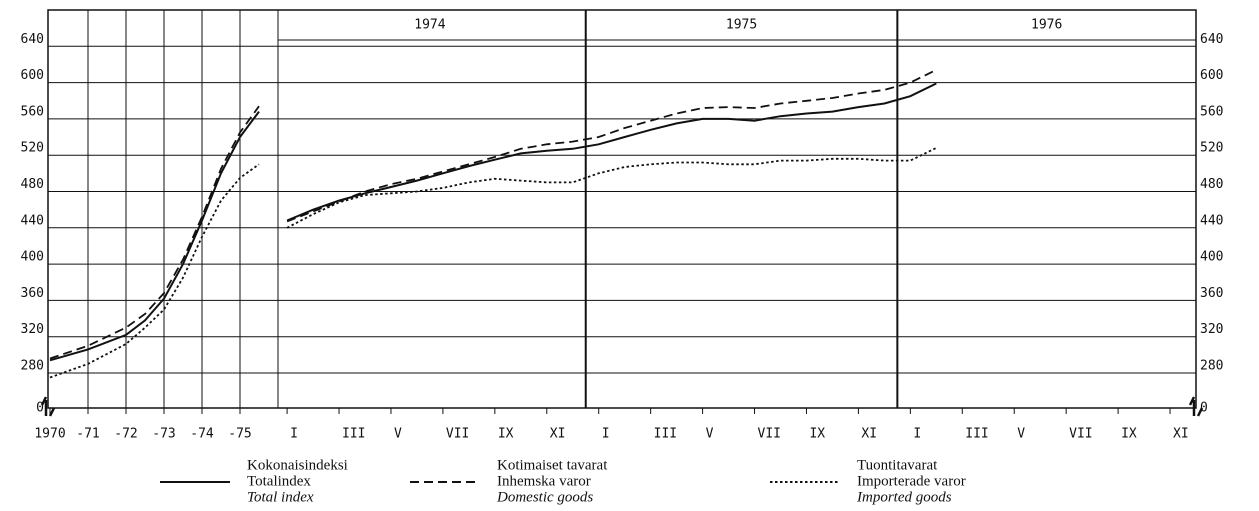 The height and width of the screenshot is (511, 1259). I want to click on legend-label: Imported goods, so click(904, 497).